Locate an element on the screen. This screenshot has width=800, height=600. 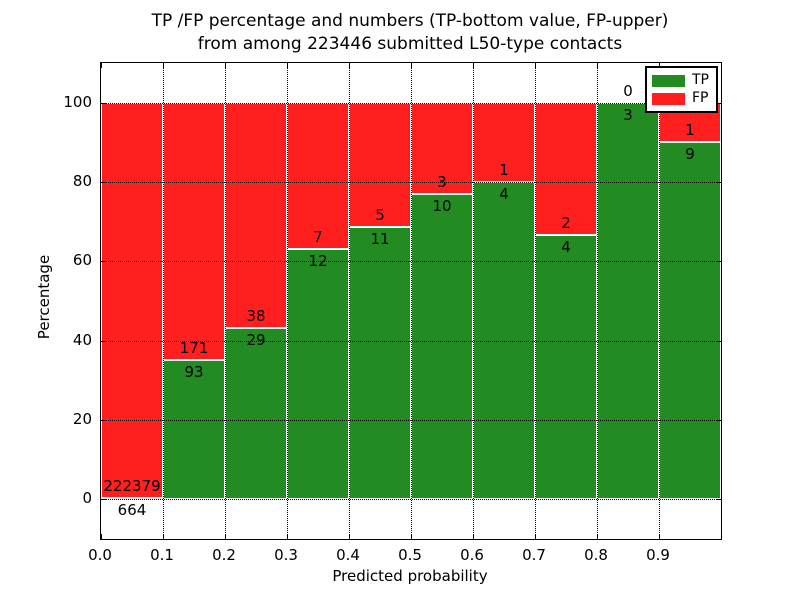
legend-label-fp: FP is located at coordinates (700, 98).